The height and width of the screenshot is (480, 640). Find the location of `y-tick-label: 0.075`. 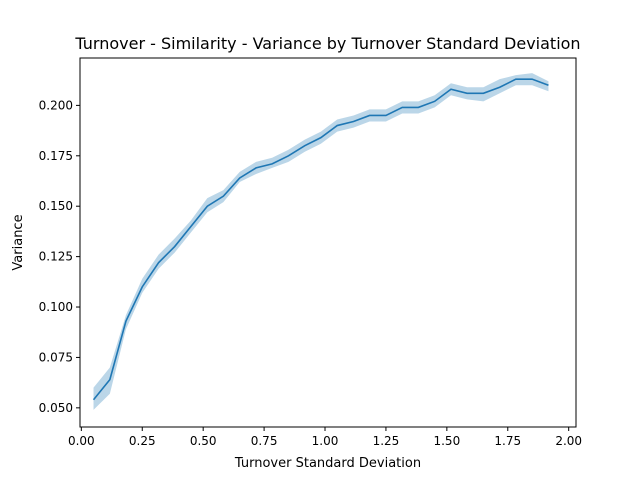

y-tick-label: 0.075 is located at coordinates (56, 357).